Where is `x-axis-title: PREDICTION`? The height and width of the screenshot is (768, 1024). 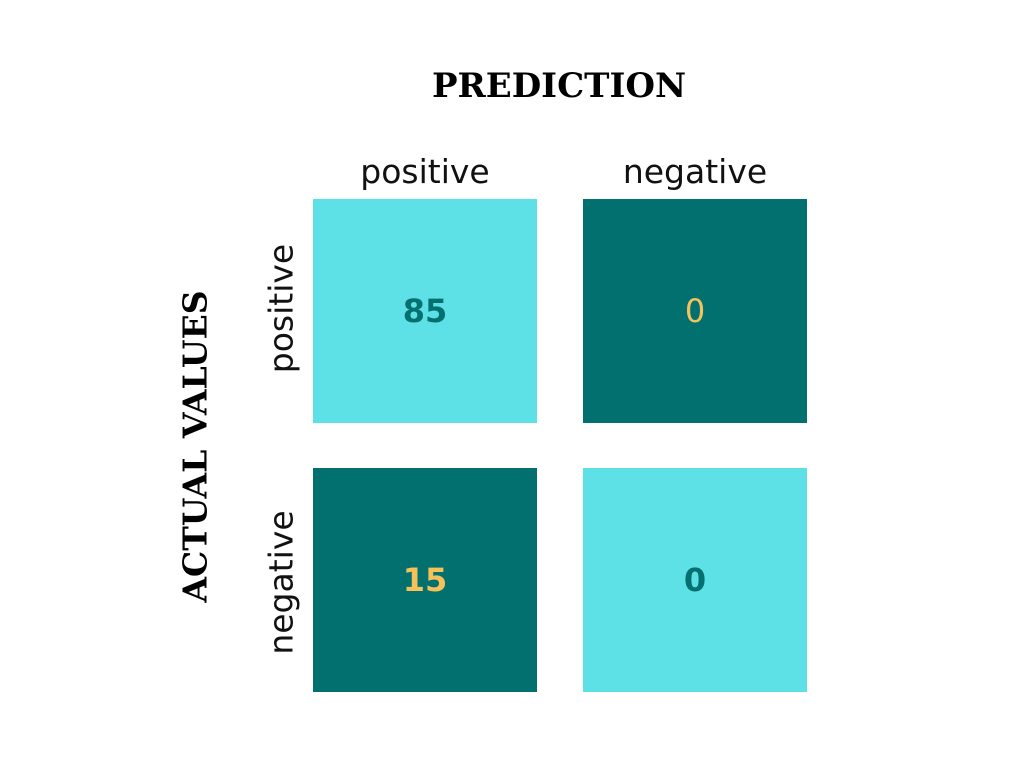 x-axis-title: PREDICTION is located at coordinates (559, 86).